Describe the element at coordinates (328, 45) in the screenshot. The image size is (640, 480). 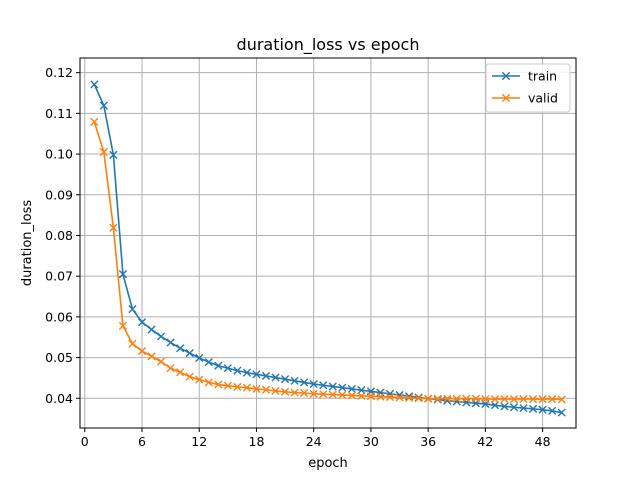
I see `chart-title: duration_loss vs epoch` at that location.